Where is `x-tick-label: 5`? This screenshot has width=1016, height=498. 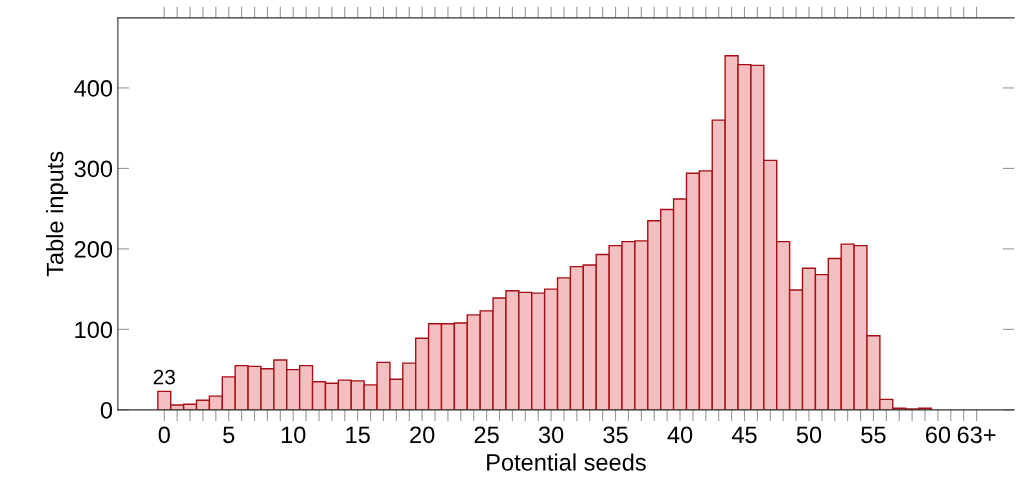 x-tick-label: 5 is located at coordinates (229, 435).